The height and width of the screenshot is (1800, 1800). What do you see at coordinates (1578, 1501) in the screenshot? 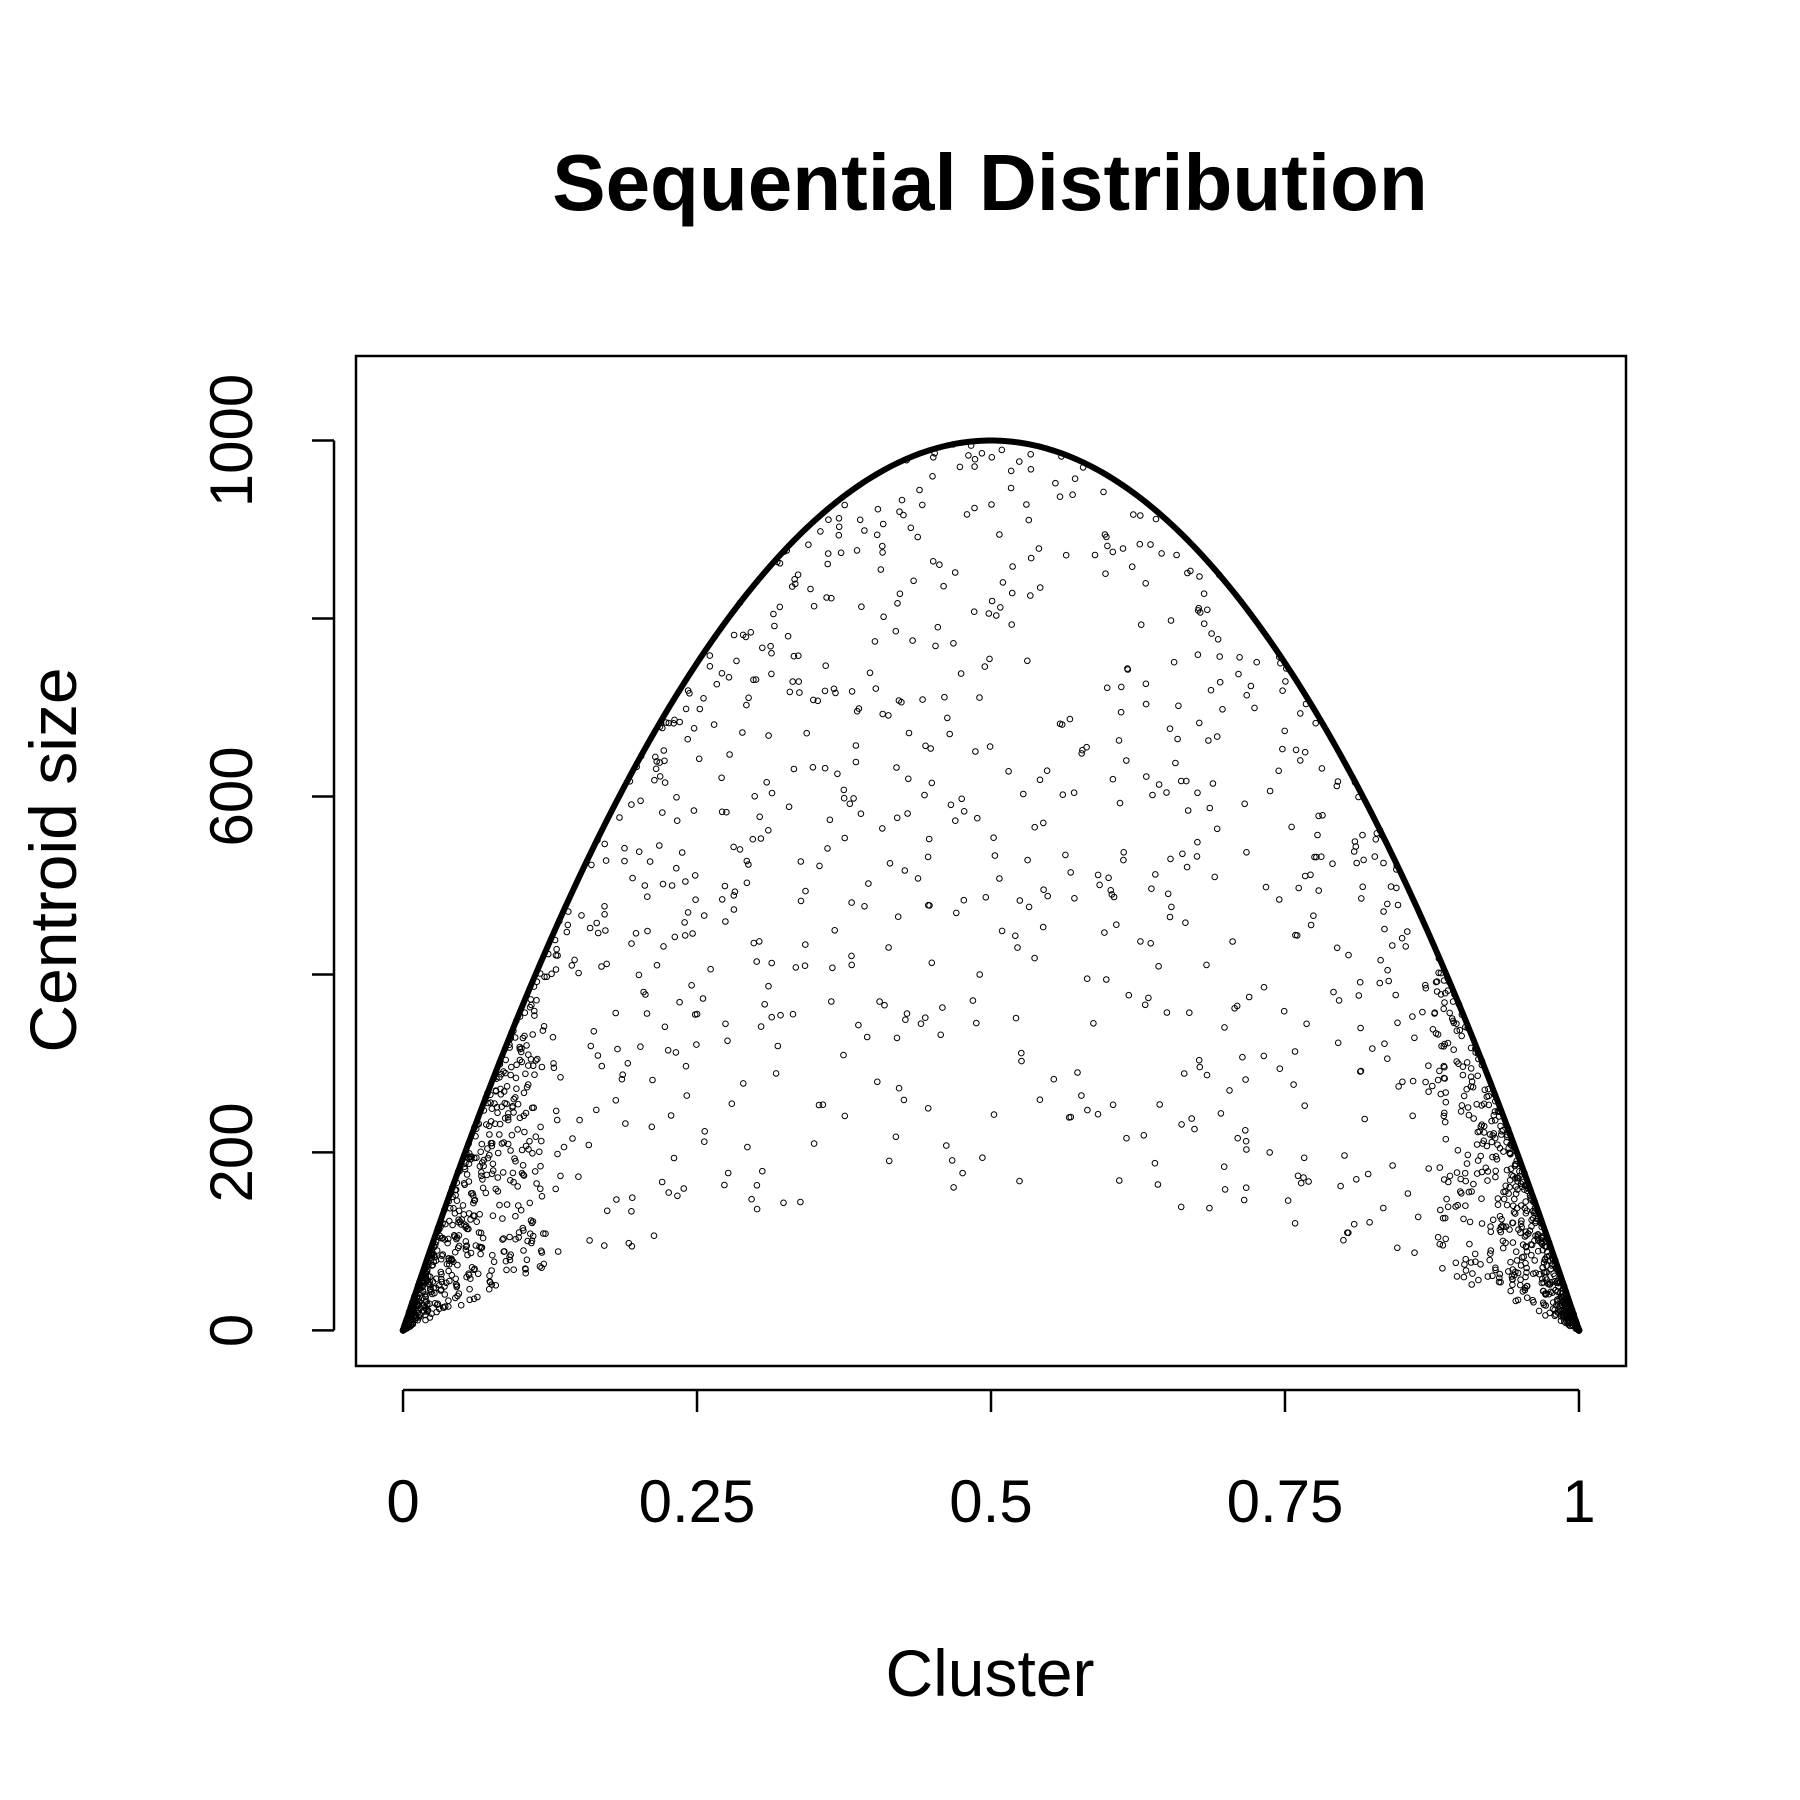
I see `x-tick-label: 1` at bounding box center [1578, 1501].